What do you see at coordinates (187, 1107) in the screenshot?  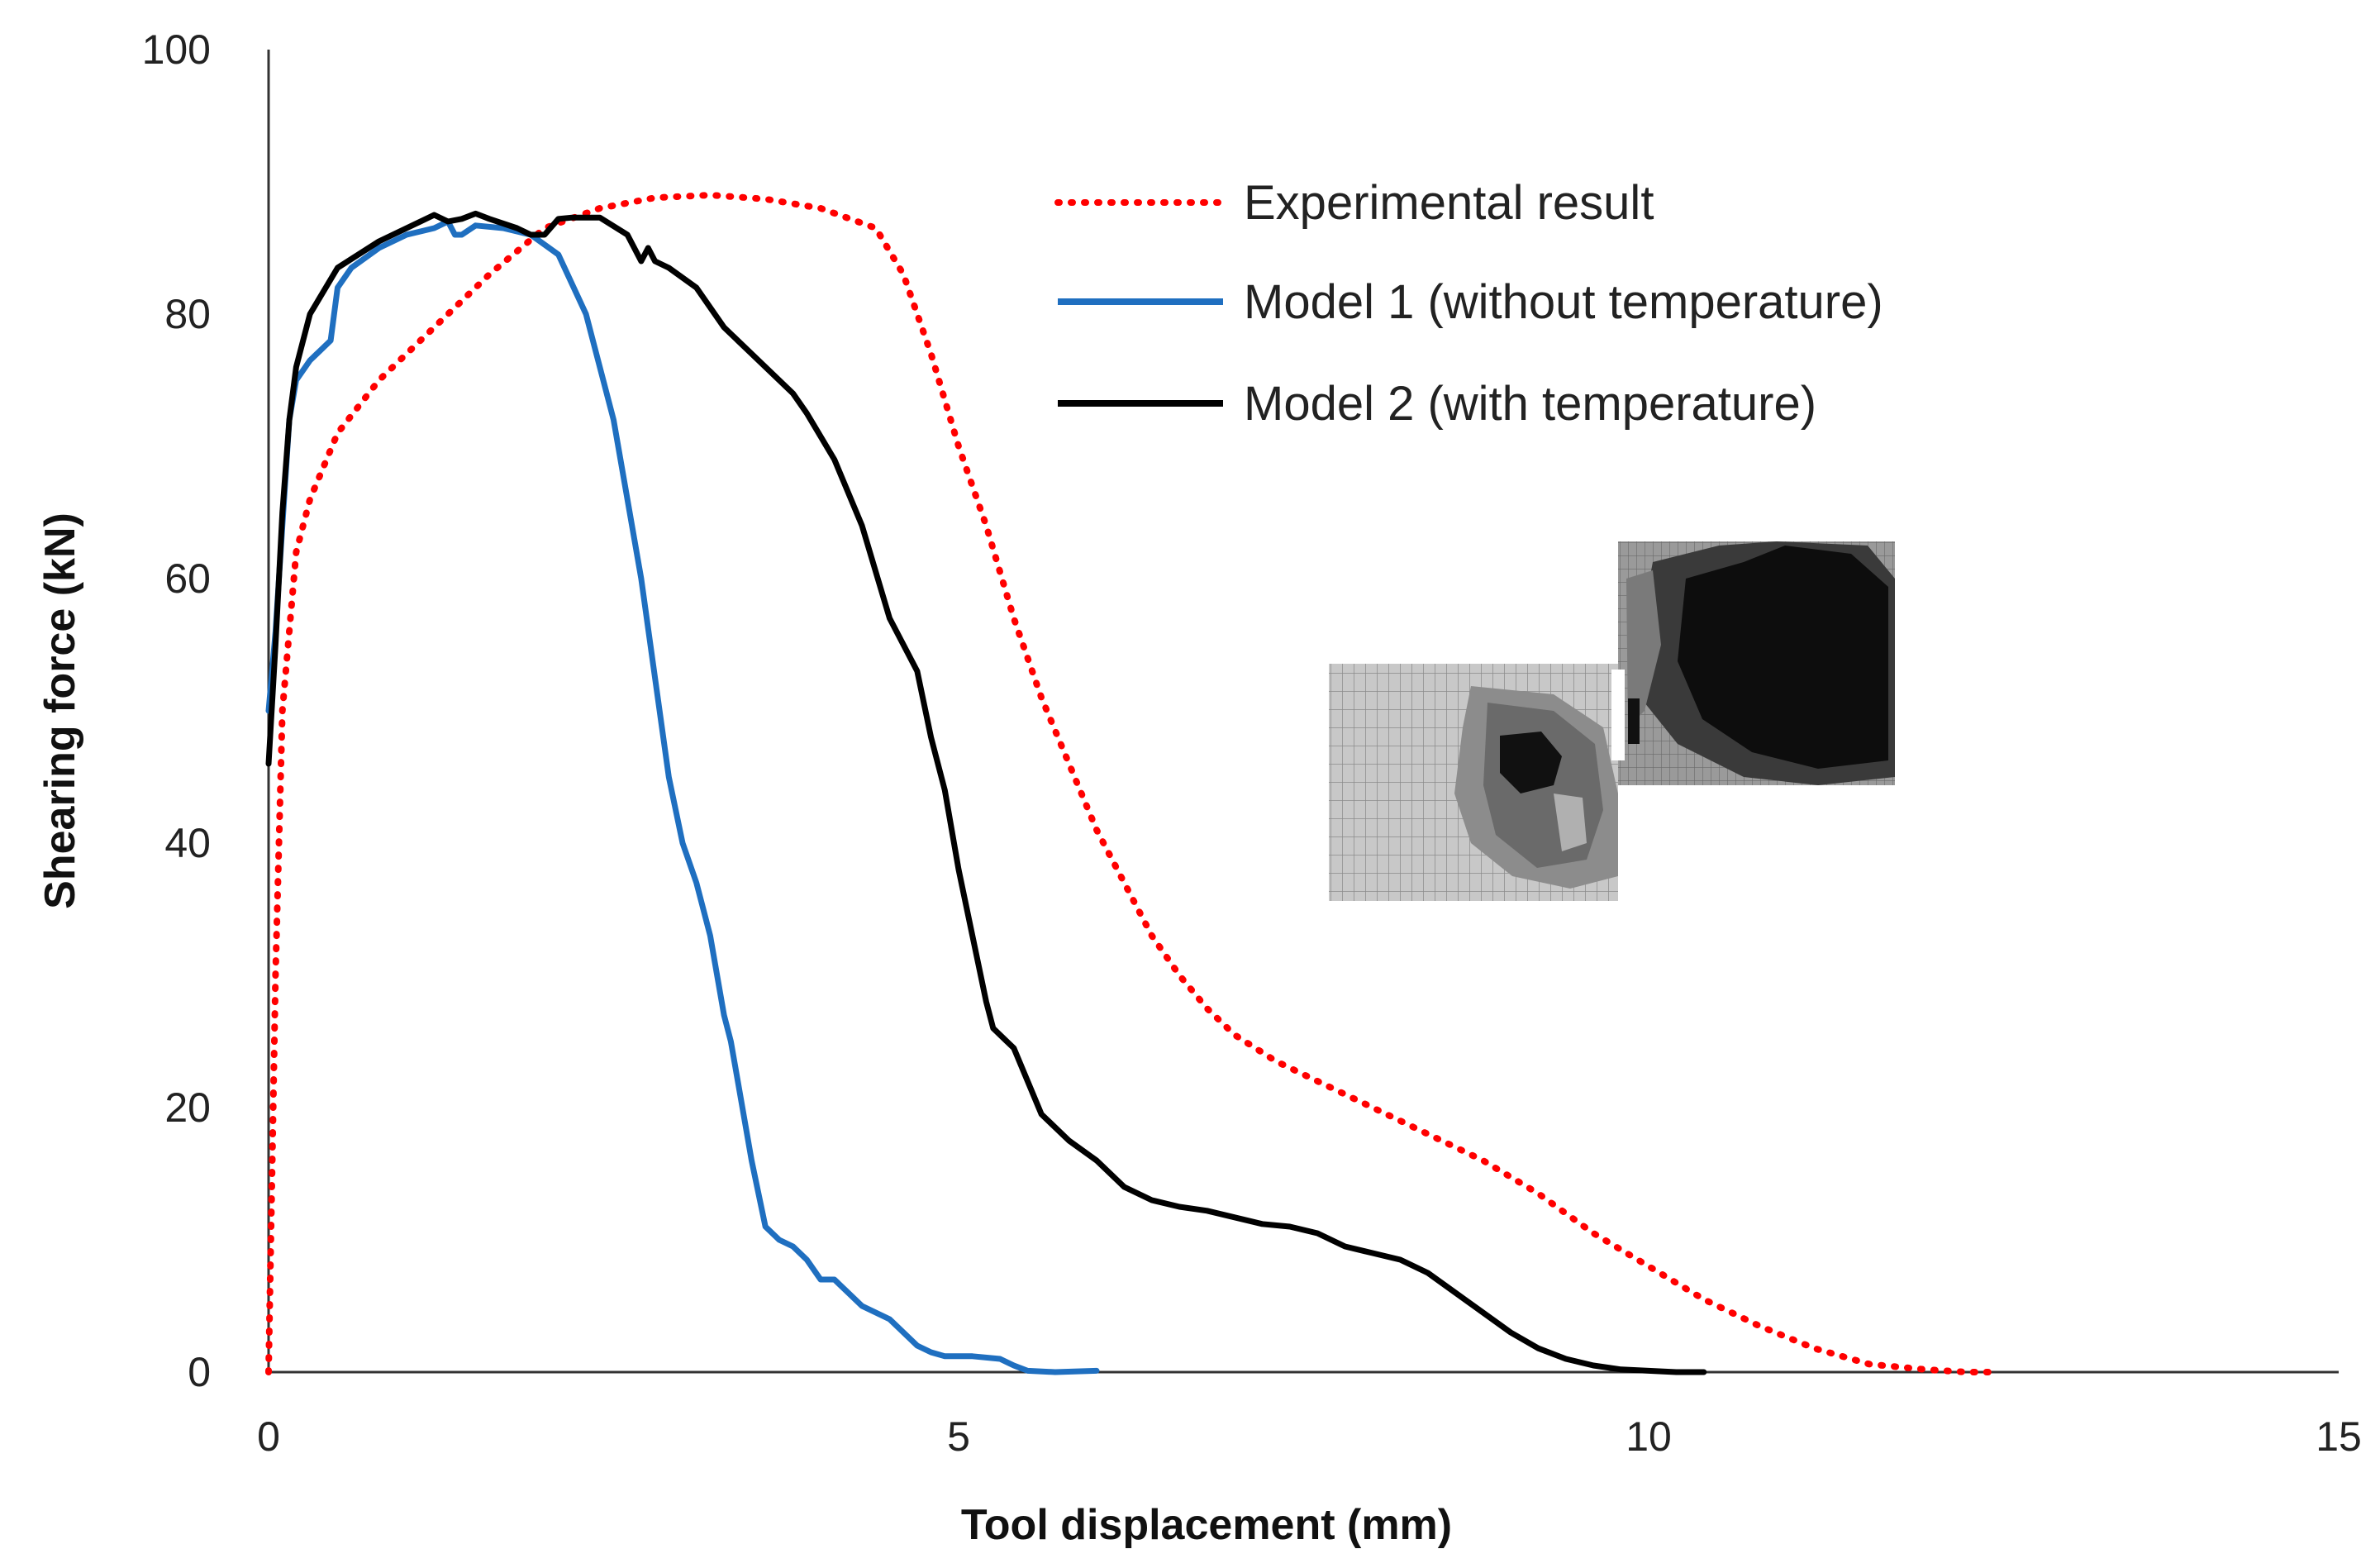 I see `y-tick-label: 20` at bounding box center [187, 1107].